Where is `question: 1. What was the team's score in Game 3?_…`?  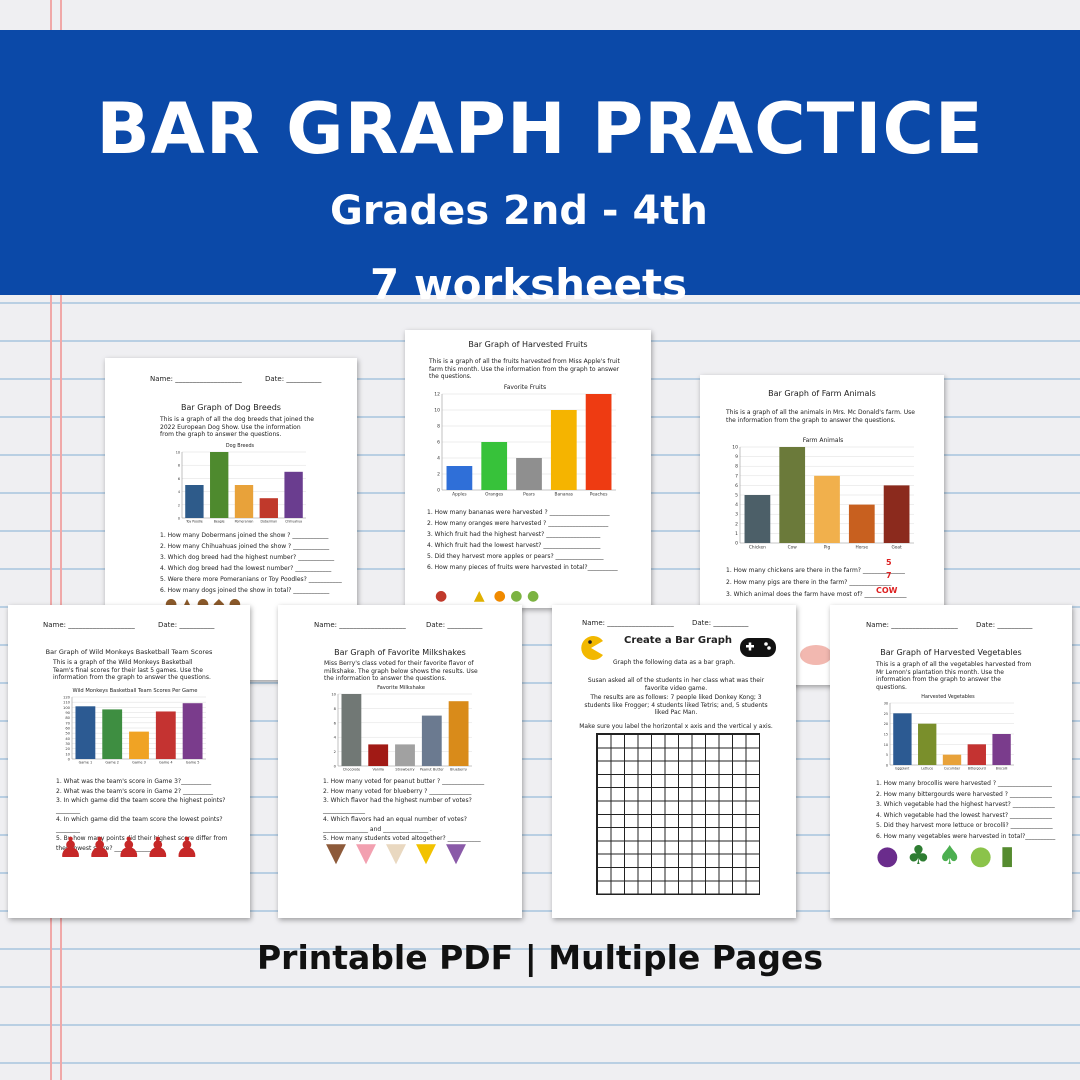 question: 1. What was the team's score in Game 3?_… is located at coordinates (134, 781).